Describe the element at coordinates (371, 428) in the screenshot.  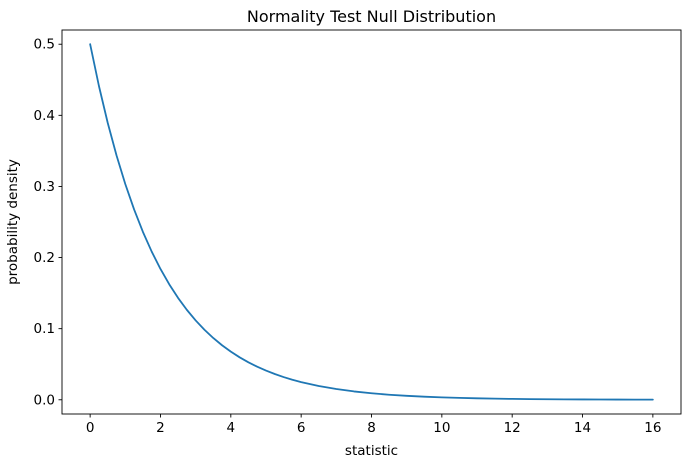
I see `x-tick-label: 8` at that location.